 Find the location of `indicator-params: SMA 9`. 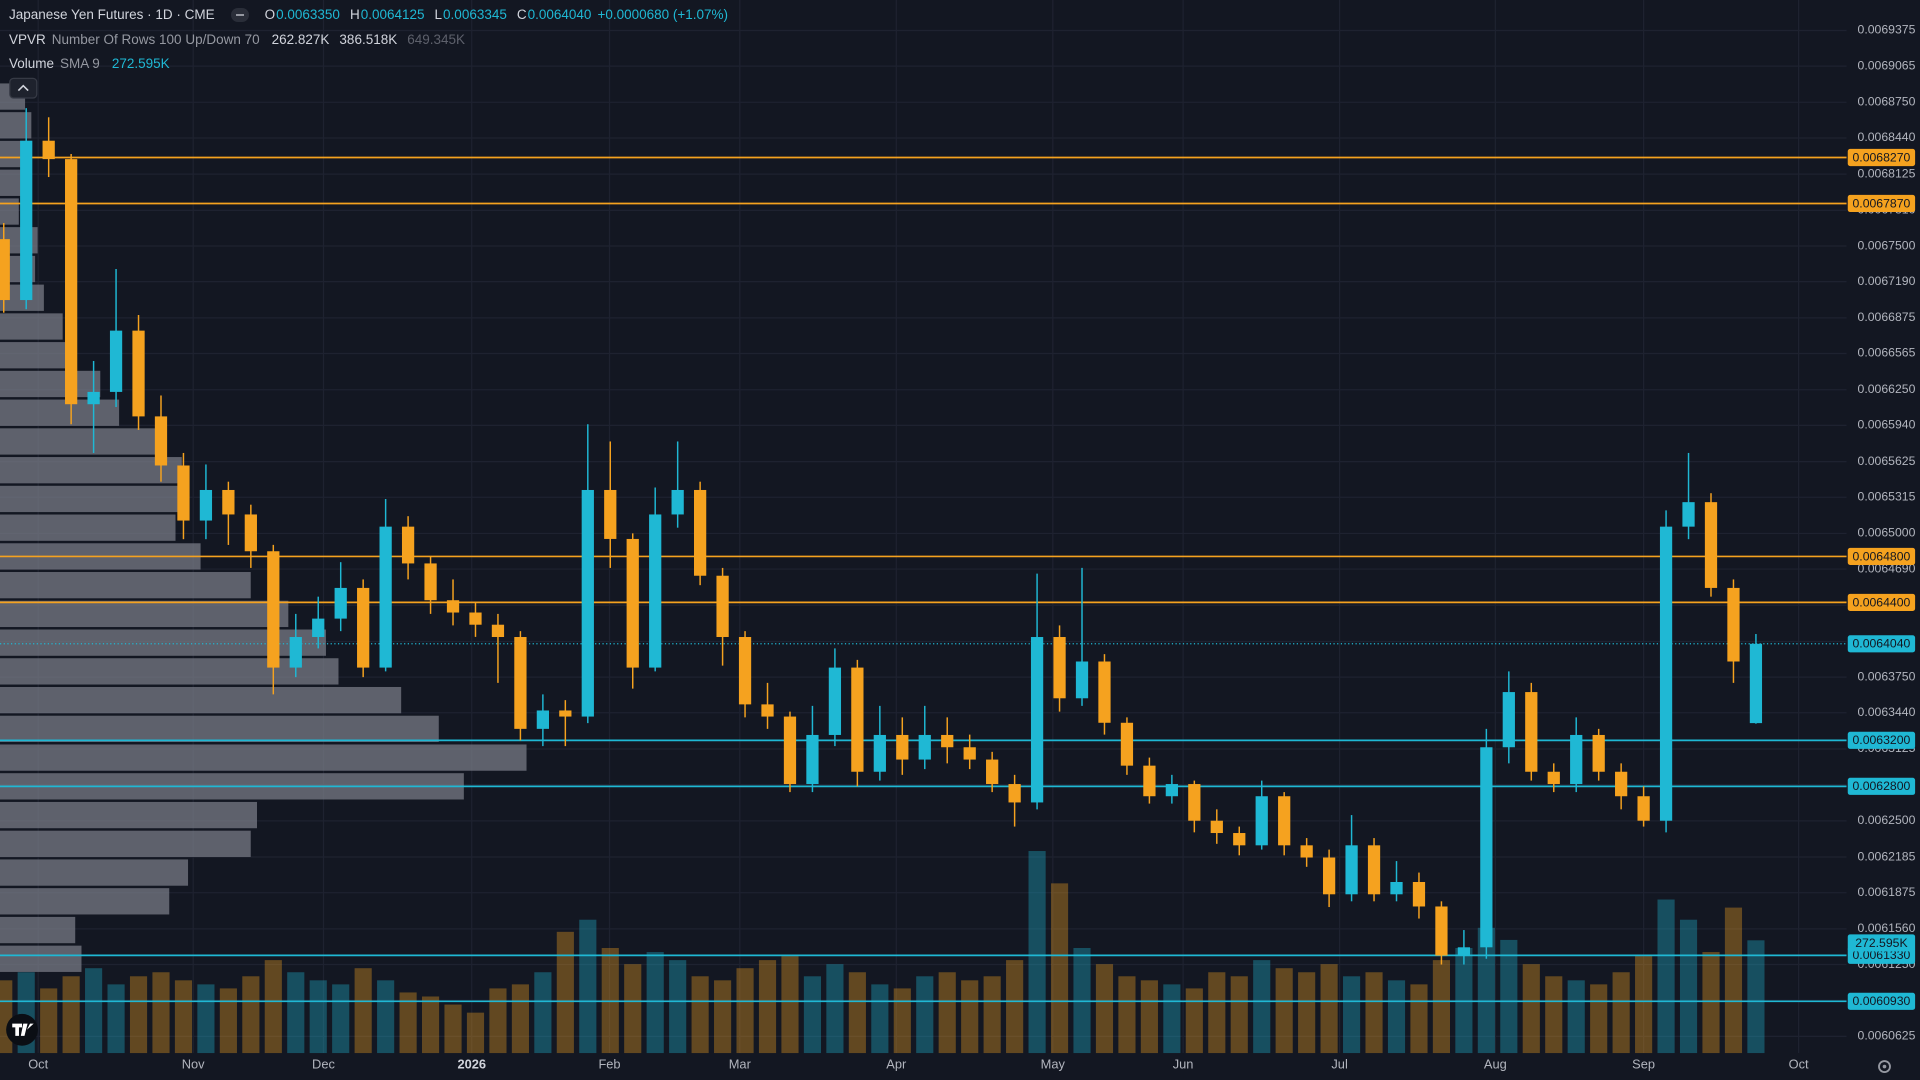

indicator-params: SMA 9 is located at coordinates (80, 63).